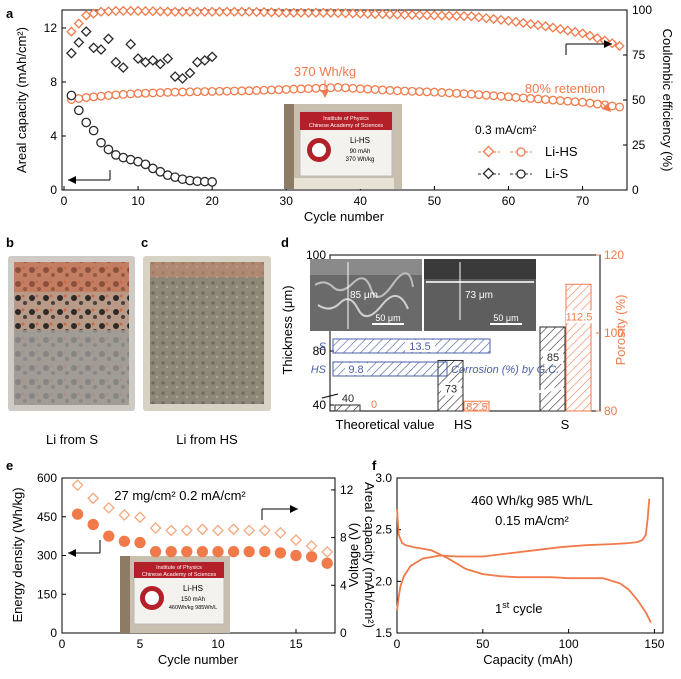 The height and width of the screenshot is (679, 681). What do you see at coordinates (285, 242) in the screenshot?
I see `panel-label-d: d` at bounding box center [285, 242].